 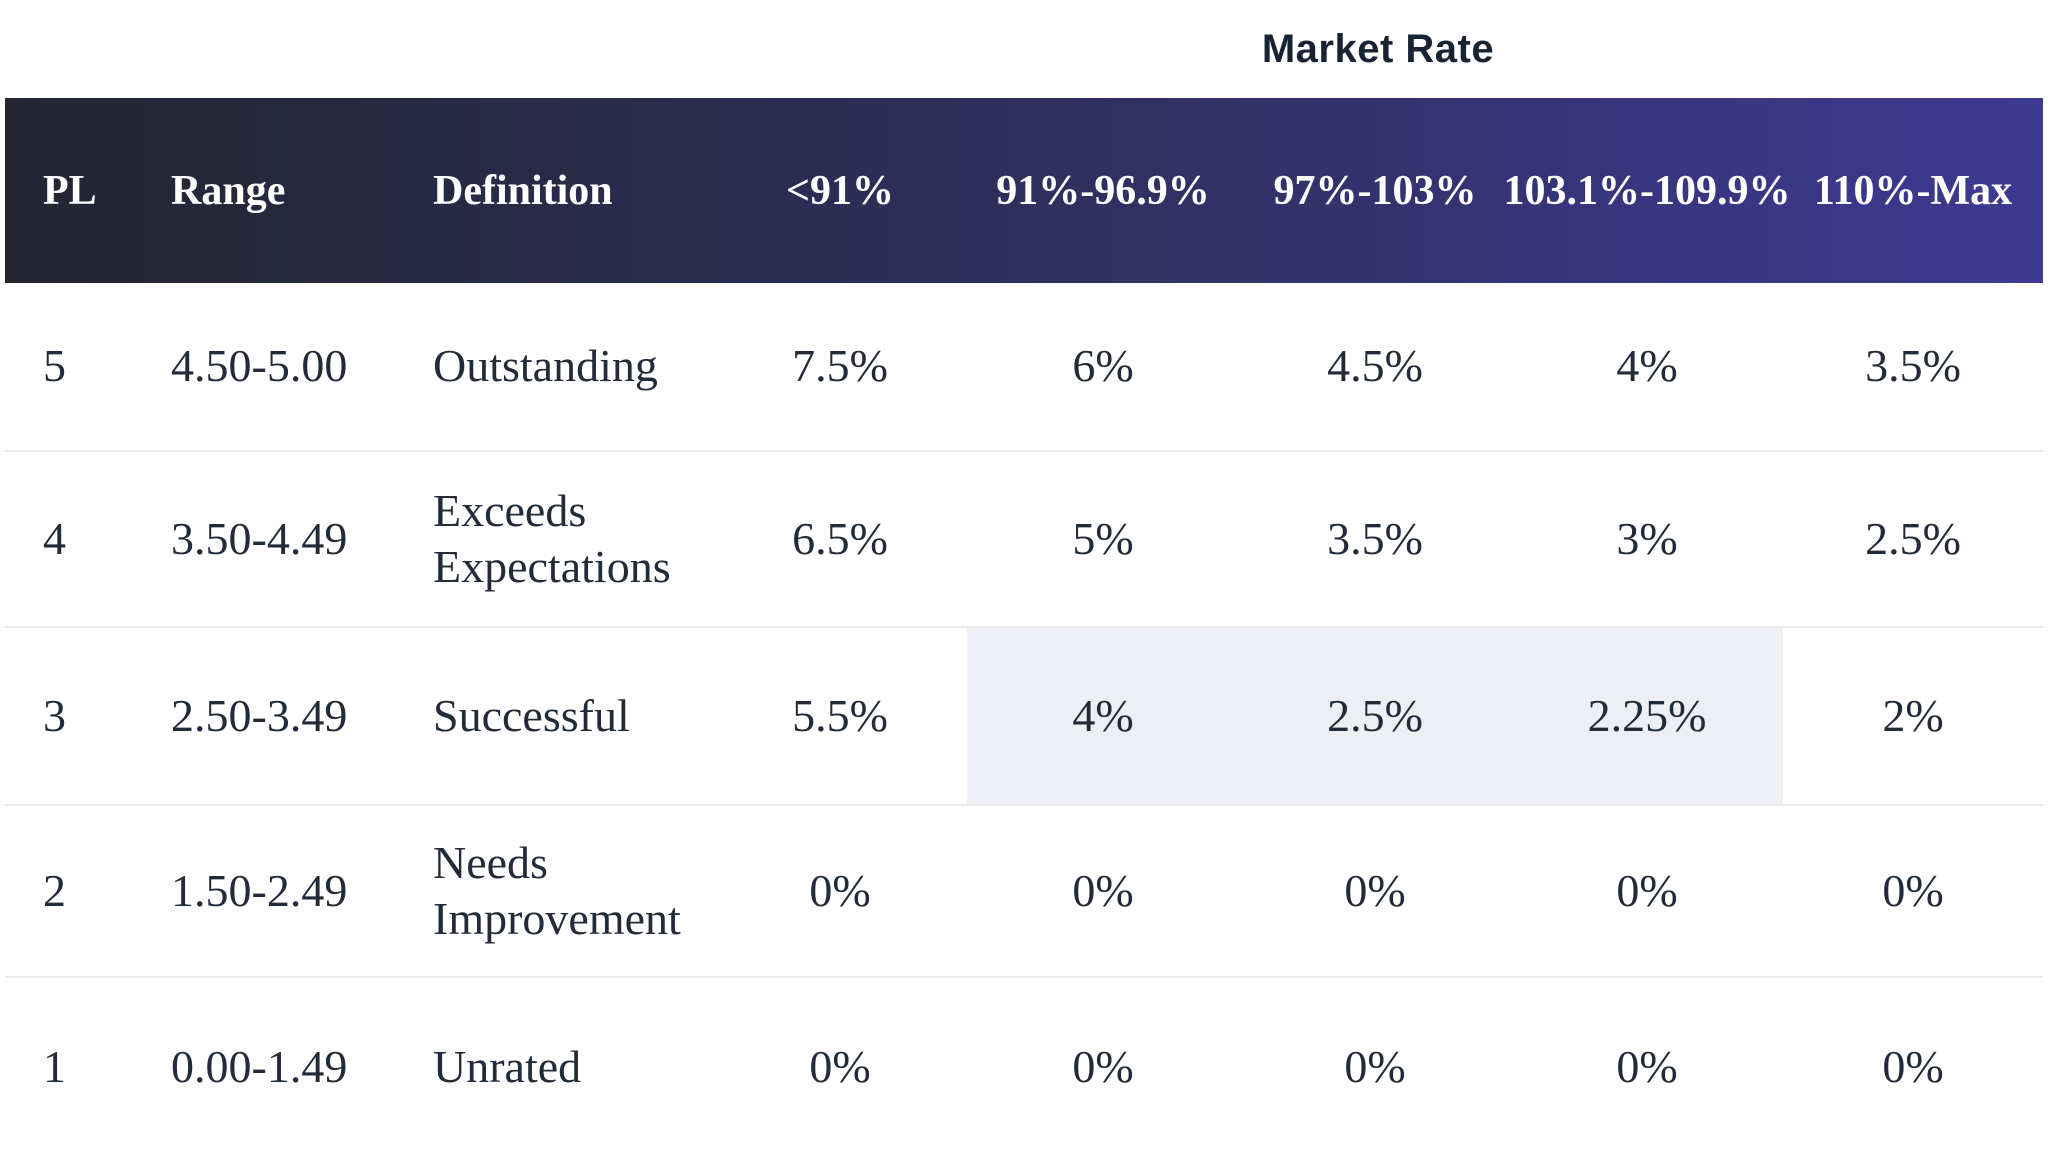 I want to click on pl-cell: 4, so click(x=54, y=538).